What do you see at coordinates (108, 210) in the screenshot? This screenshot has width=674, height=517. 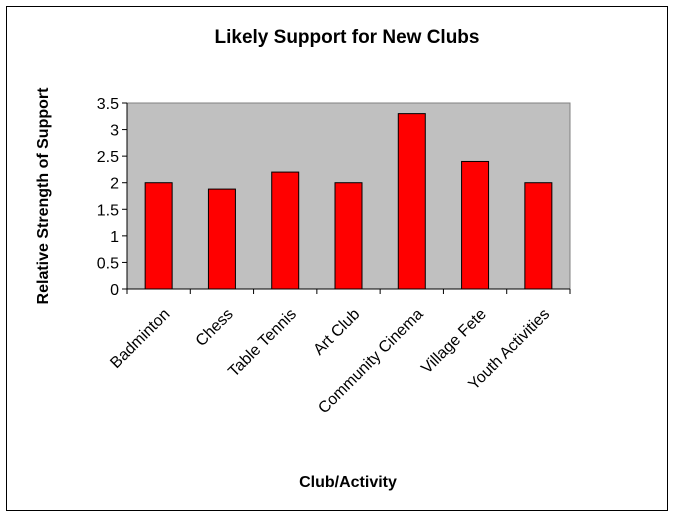 I see `y-tick-label: 1.5` at bounding box center [108, 210].